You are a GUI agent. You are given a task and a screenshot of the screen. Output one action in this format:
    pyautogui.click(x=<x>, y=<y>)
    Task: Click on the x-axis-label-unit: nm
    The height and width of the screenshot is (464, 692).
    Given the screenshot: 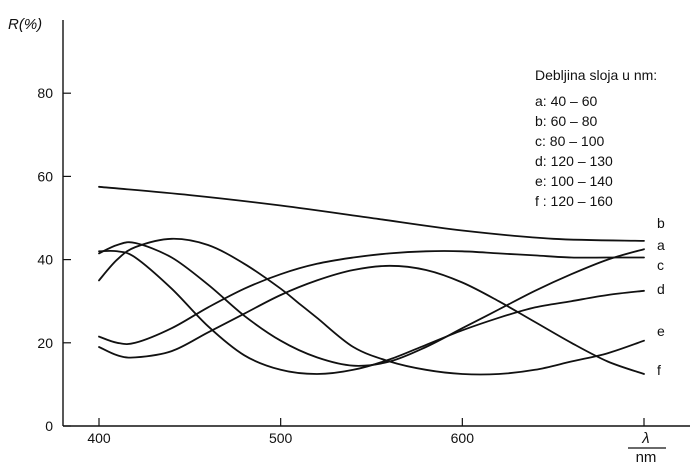 What is the action you would take?
    pyautogui.click(x=646, y=456)
    